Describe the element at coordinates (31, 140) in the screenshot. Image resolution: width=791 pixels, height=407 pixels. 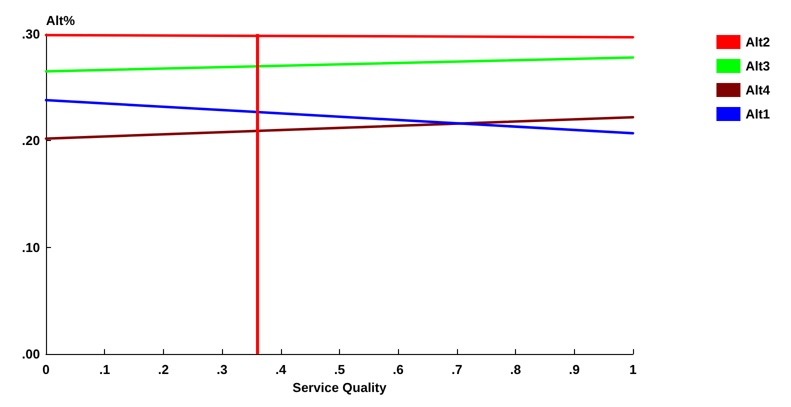
I see `y-tick-label: .20` at that location.